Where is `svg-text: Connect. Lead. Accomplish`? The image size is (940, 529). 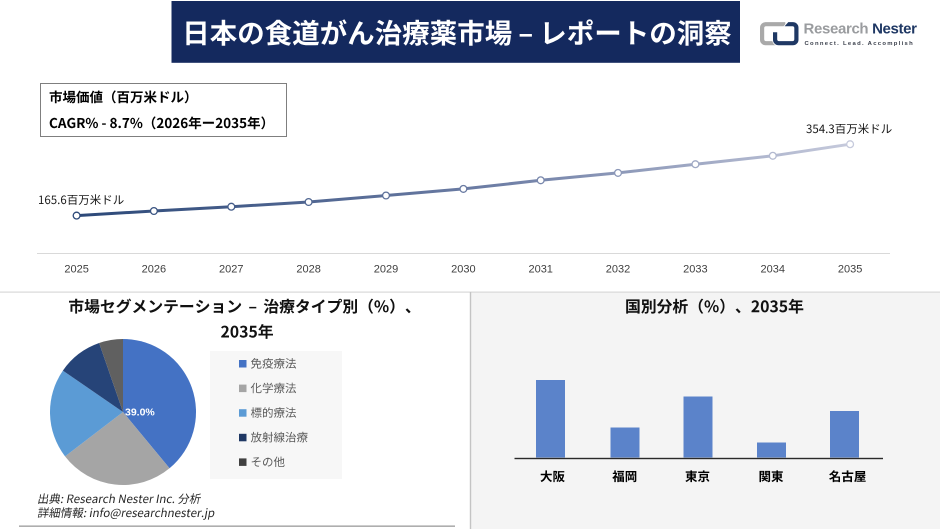 svg-text: Connect. Lead. Accomplish is located at coordinates (860, 44).